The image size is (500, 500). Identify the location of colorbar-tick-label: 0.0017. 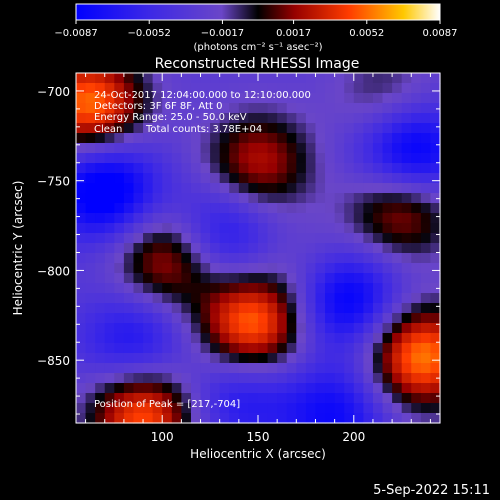
(293, 33).